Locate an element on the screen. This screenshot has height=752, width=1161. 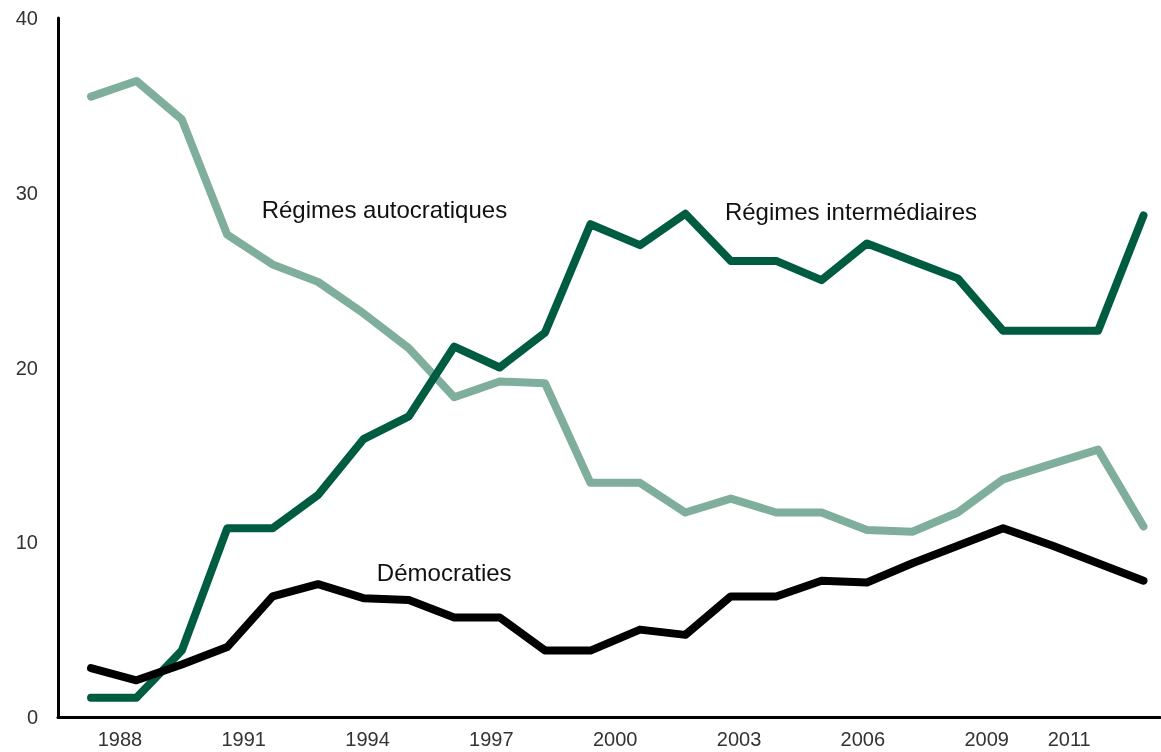
series-label: Démocraties is located at coordinates (444, 572).